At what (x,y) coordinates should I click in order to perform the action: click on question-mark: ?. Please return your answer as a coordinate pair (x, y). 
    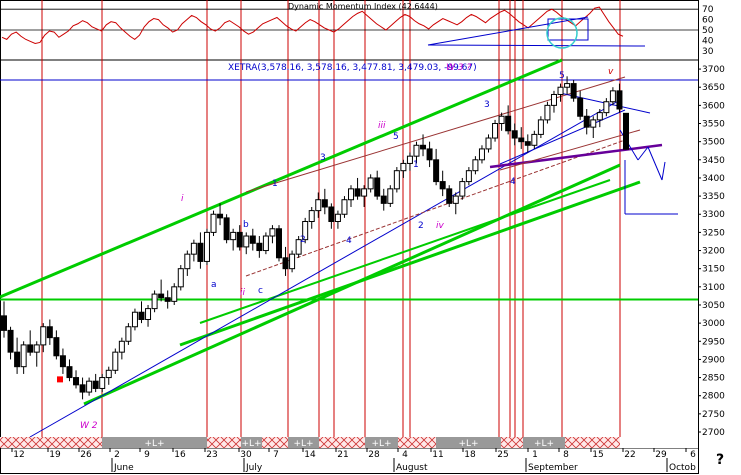
    Looking at the image, I should click on (720, 460).